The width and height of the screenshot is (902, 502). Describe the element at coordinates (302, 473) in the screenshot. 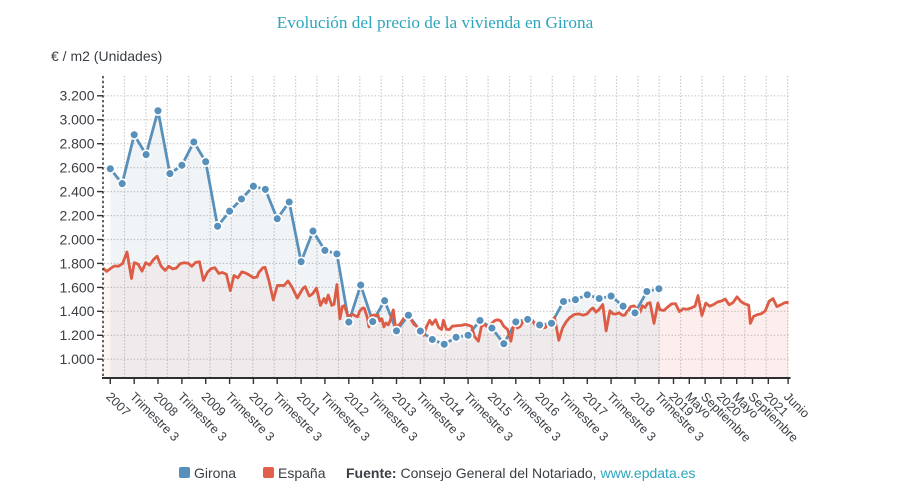

I see `svg-text: España` at that location.